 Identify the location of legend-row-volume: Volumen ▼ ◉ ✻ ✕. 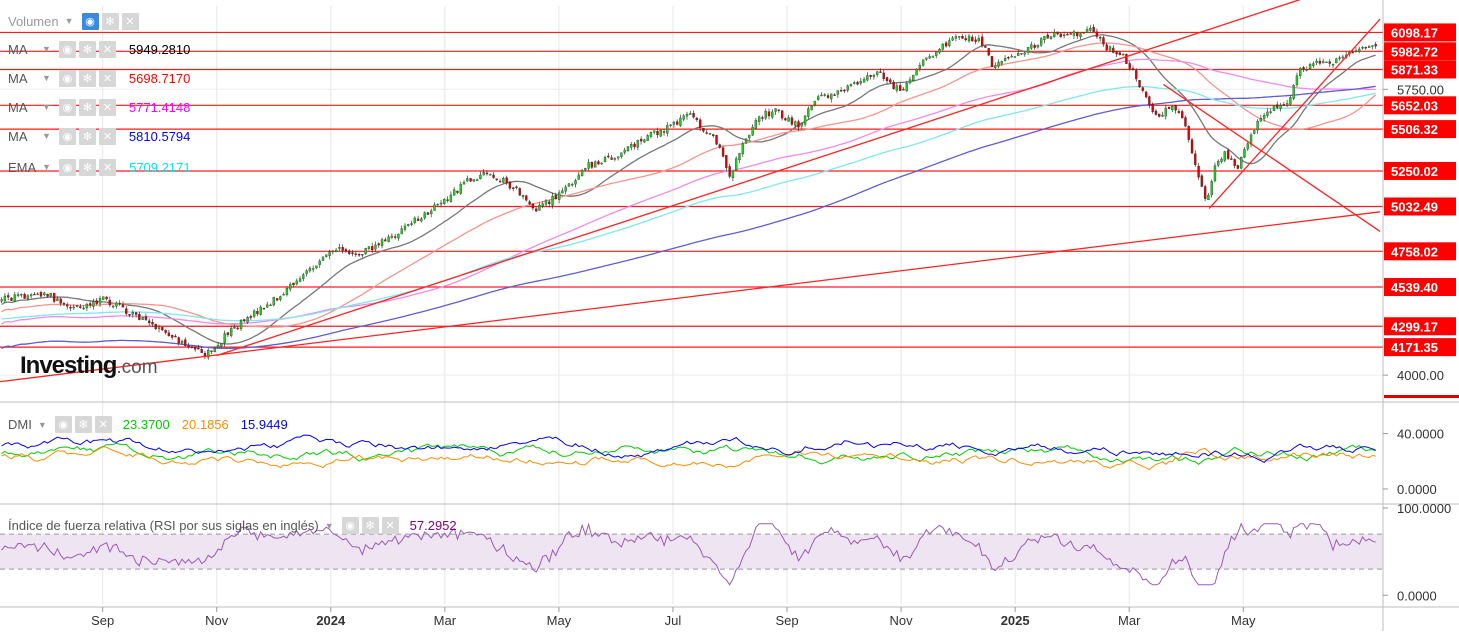
(75, 21).